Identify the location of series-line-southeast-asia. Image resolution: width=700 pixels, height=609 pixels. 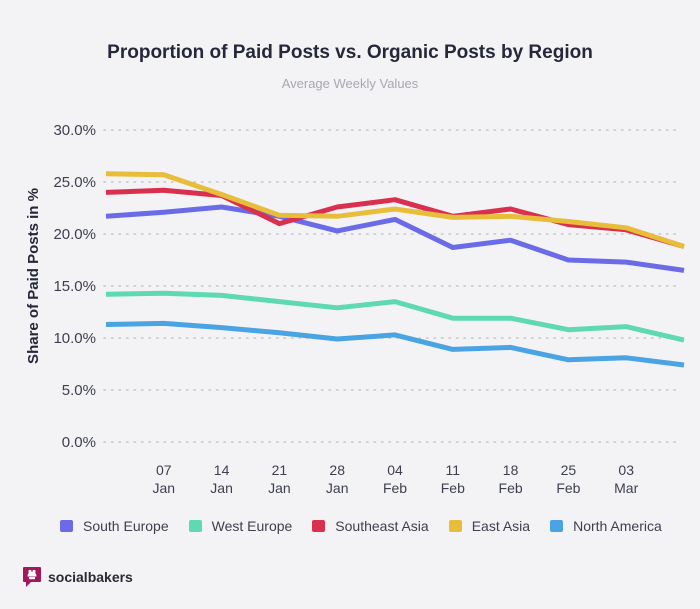
(395, 218).